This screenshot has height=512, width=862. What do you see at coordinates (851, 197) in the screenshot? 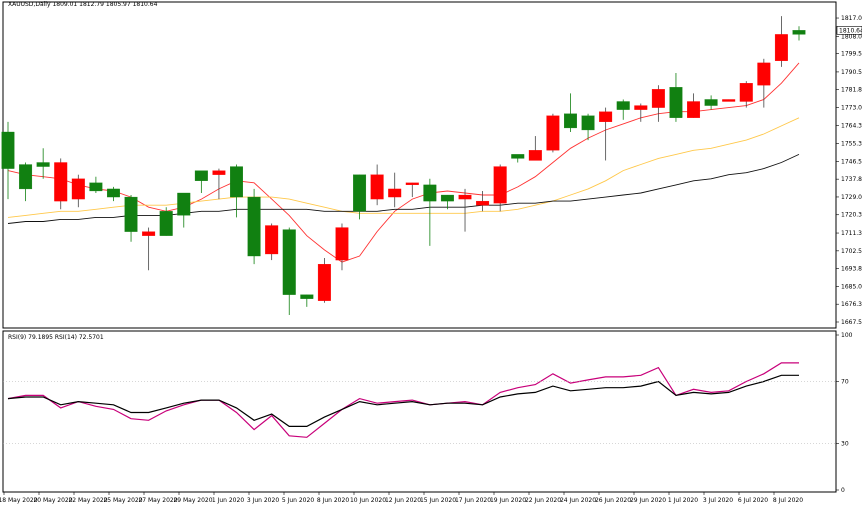
I see `price-tick-label: 1729.05` at bounding box center [851, 197].